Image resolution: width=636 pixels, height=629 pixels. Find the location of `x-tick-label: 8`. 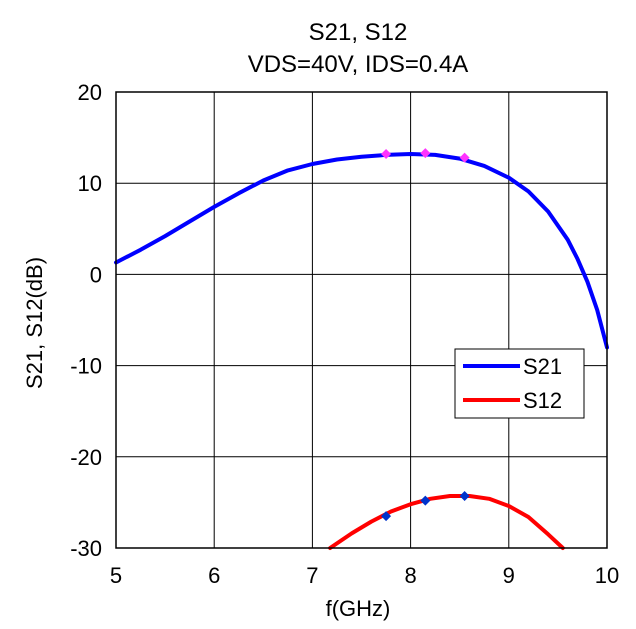

x-tick-label: 8 is located at coordinates (410, 575).